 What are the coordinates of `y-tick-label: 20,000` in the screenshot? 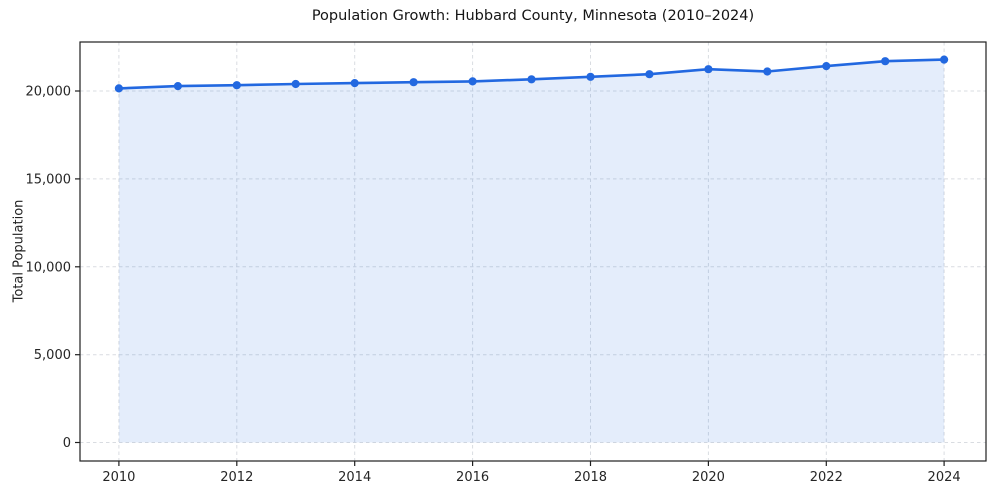 It's located at (49, 92).